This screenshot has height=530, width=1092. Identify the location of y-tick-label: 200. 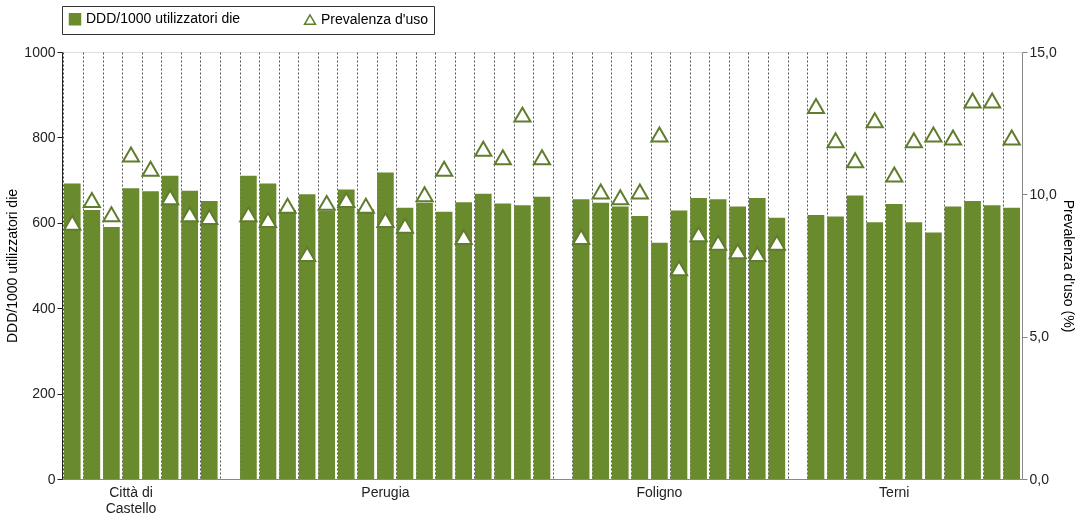
(44, 393).